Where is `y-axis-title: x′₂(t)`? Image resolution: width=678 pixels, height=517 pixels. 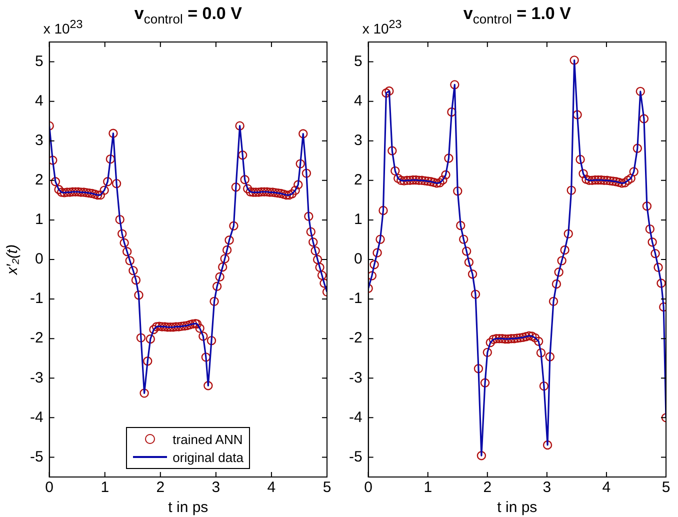
y-axis-title: x′₂(t) is located at coordinates (13, 260).